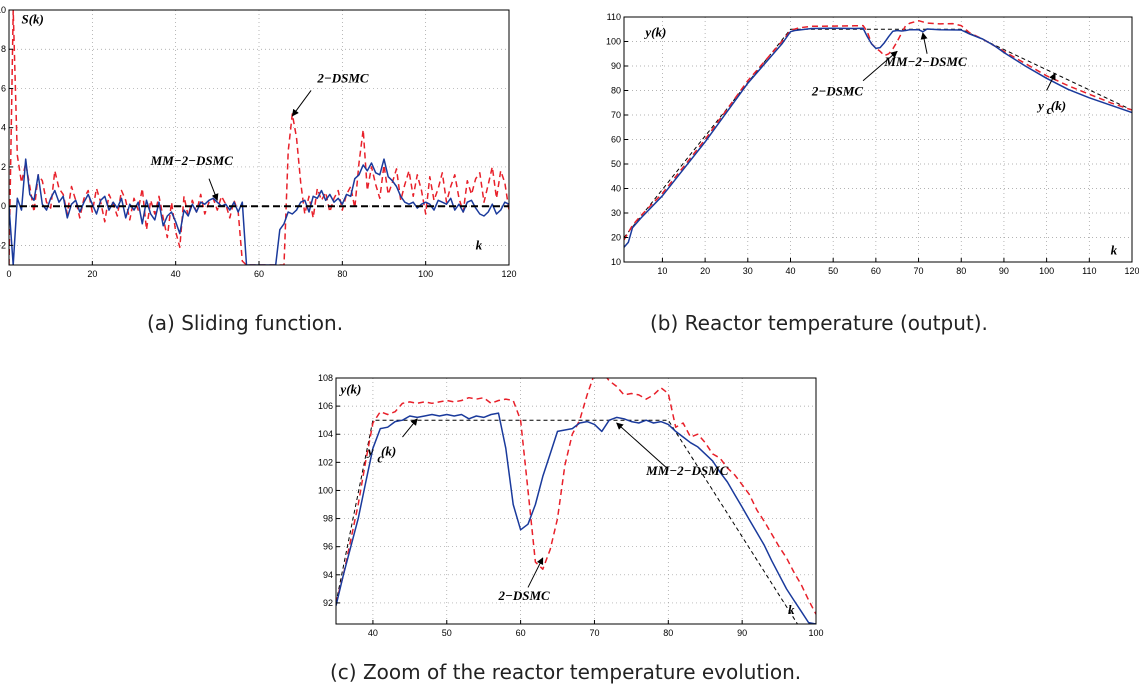 This screenshot has width=1139, height=697. What do you see at coordinates (328, 575) in the screenshot?
I see `y-tick-label: 94` at bounding box center [328, 575].